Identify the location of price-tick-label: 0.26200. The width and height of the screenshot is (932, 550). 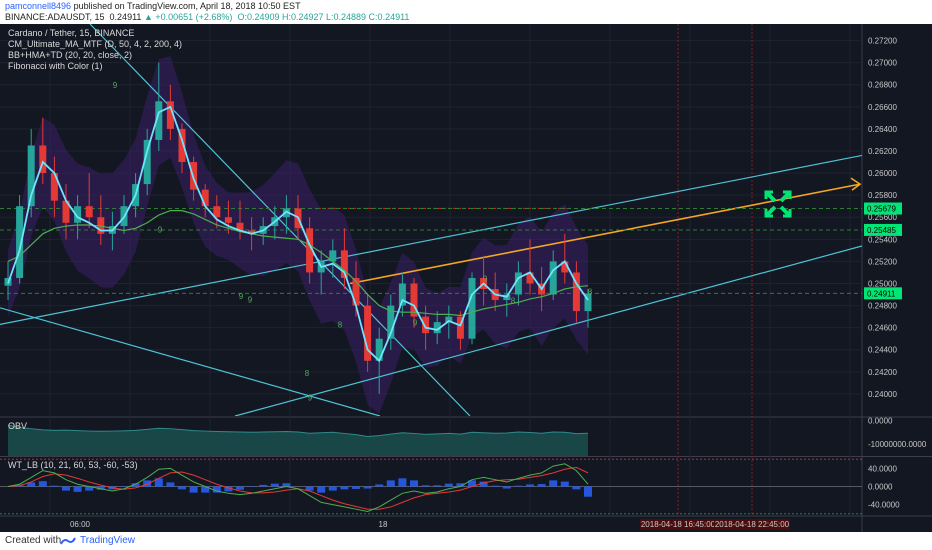
(882, 151).